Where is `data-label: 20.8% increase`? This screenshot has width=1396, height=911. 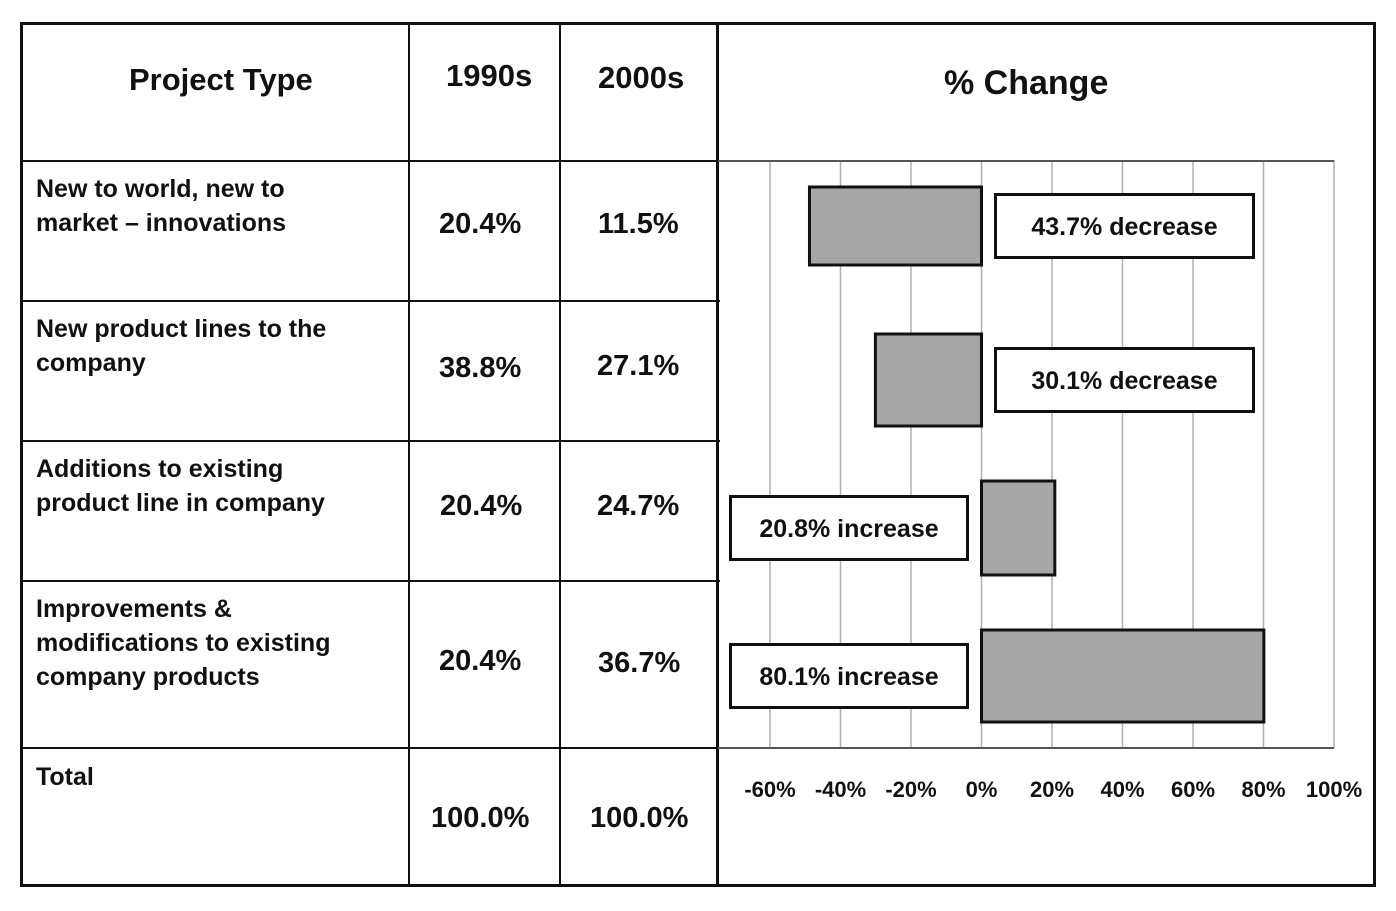
data-label: 20.8% increase is located at coordinates (848, 529).